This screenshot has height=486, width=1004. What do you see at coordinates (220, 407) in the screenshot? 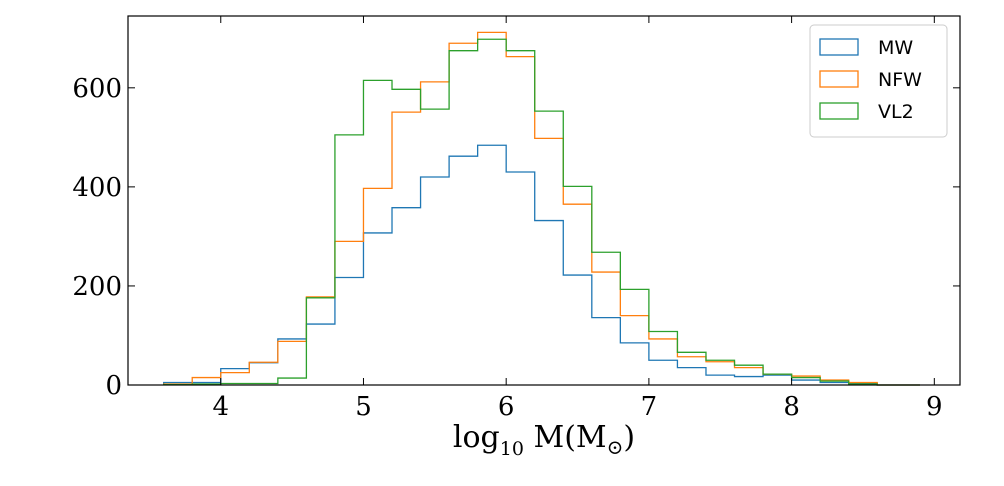
I see `x-tick-label: 4` at bounding box center [220, 407].